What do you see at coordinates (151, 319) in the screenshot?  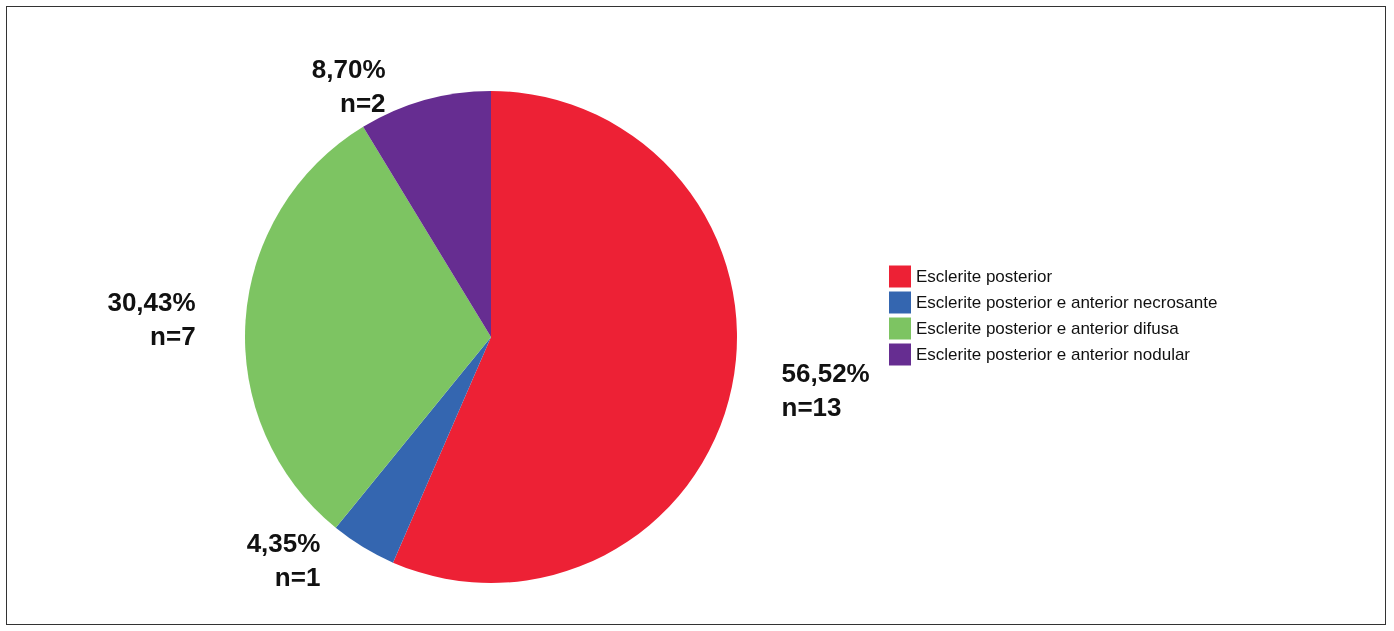 I see `data-label: 30,43% n=7` at bounding box center [151, 319].